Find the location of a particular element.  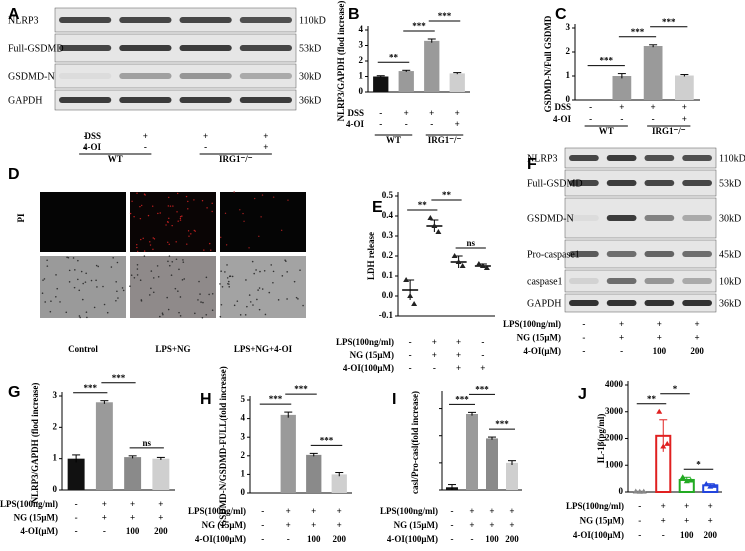

condition-label: LPS(100ng/ml) is located at coordinates (595, 506).